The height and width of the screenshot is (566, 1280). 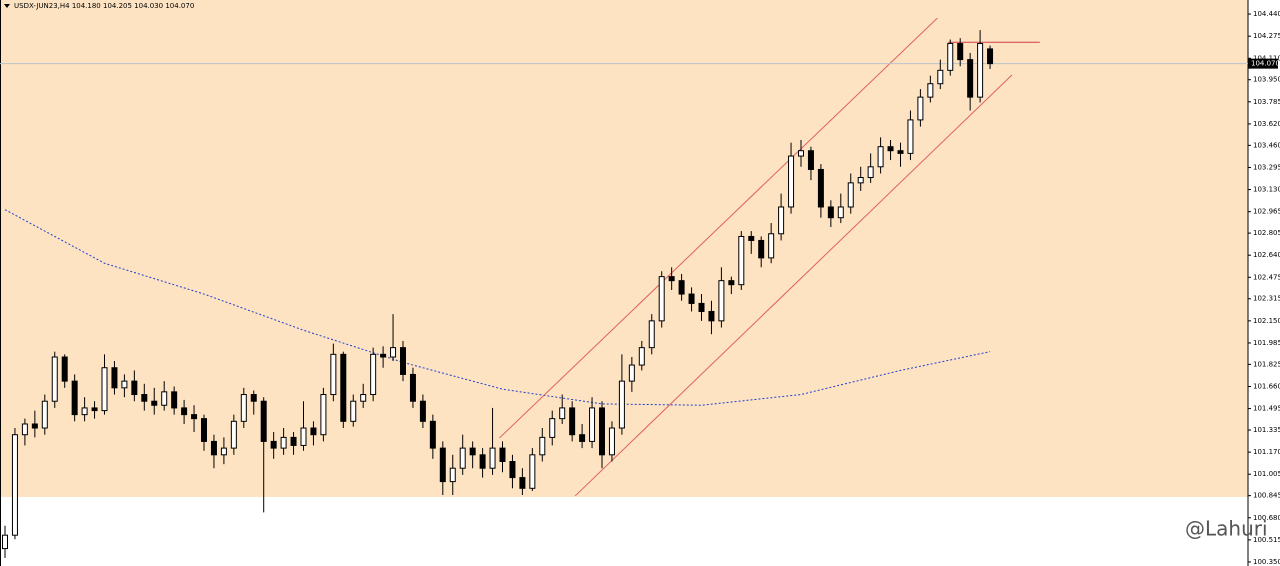 What do you see at coordinates (1266, 212) in the screenshot?
I see `y-tick-label: 102.965` at bounding box center [1266, 212].